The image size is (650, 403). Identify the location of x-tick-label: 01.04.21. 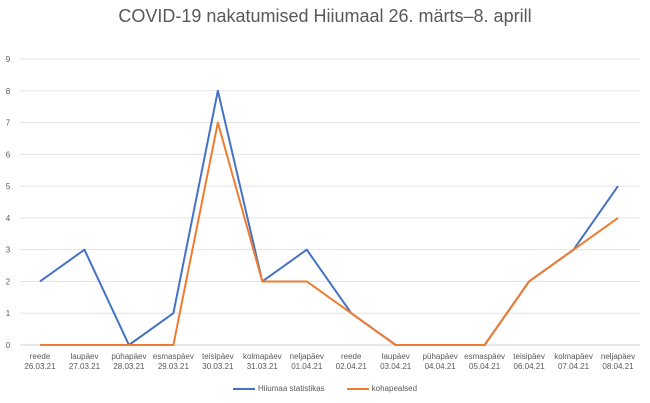
(307, 366).